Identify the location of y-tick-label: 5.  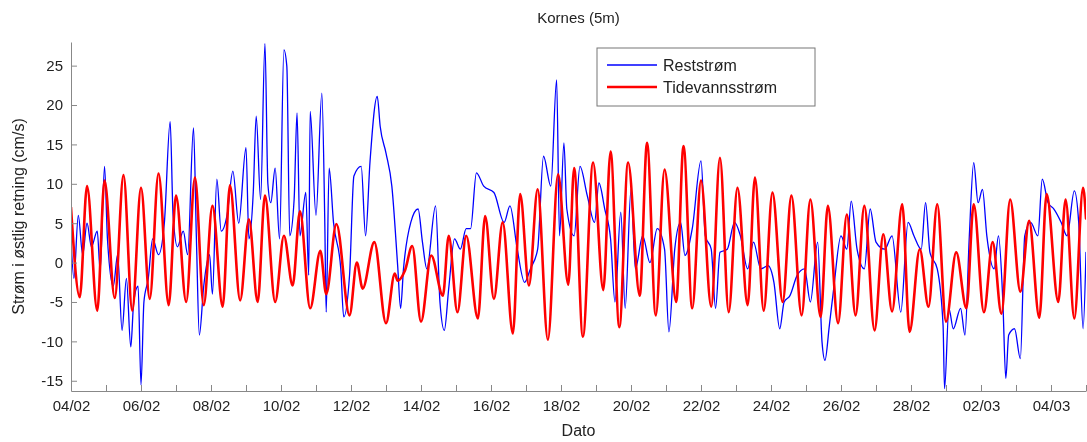
(58, 223).